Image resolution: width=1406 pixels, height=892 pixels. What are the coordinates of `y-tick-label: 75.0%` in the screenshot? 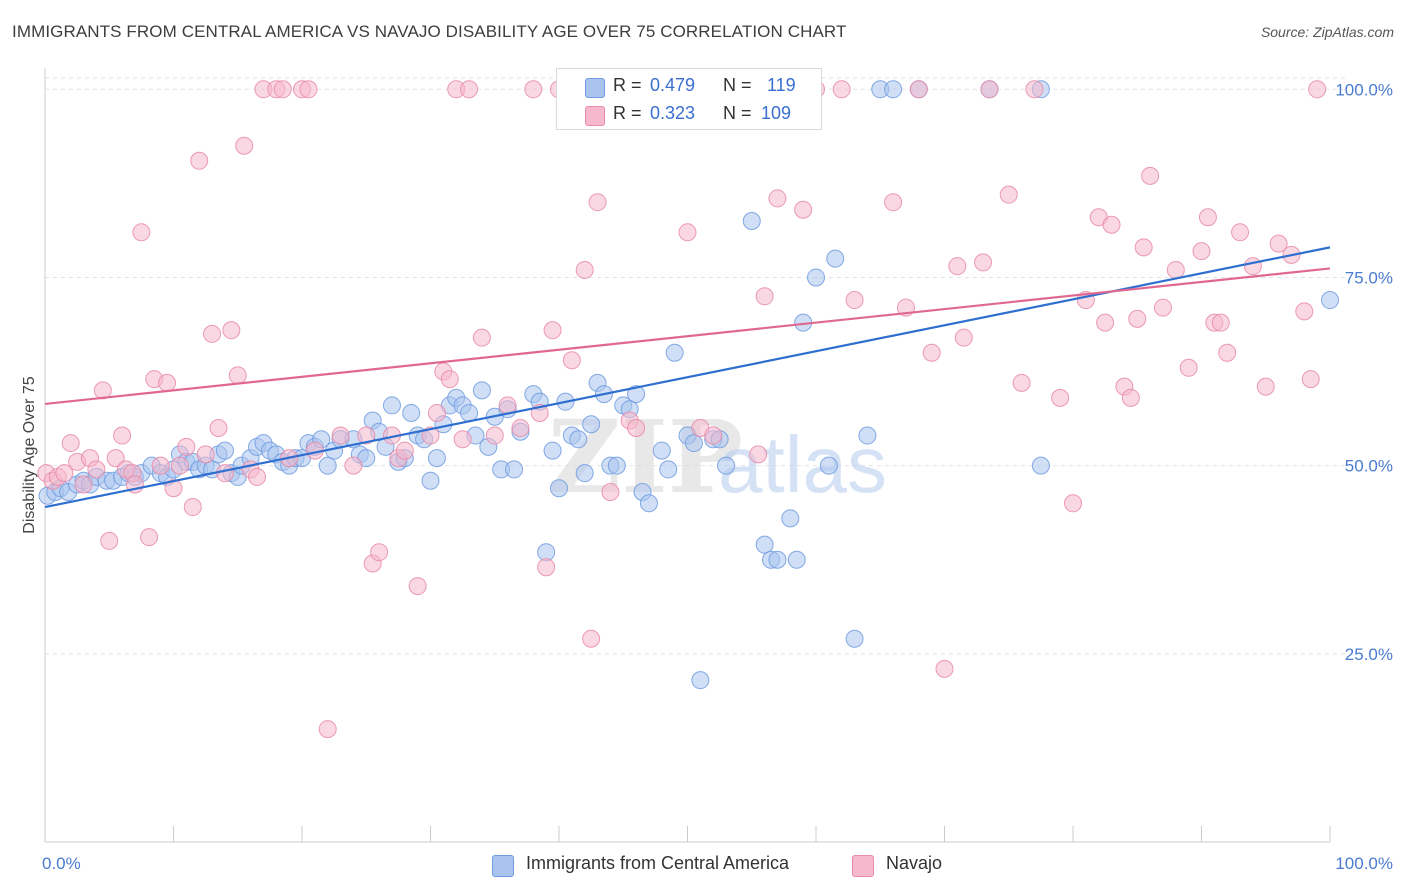 It's located at (1369, 277).